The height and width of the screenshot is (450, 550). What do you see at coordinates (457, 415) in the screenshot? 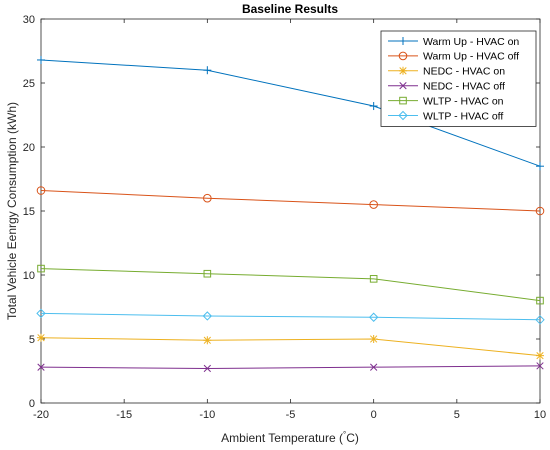
I see `x-tick-label: 5` at bounding box center [457, 415].